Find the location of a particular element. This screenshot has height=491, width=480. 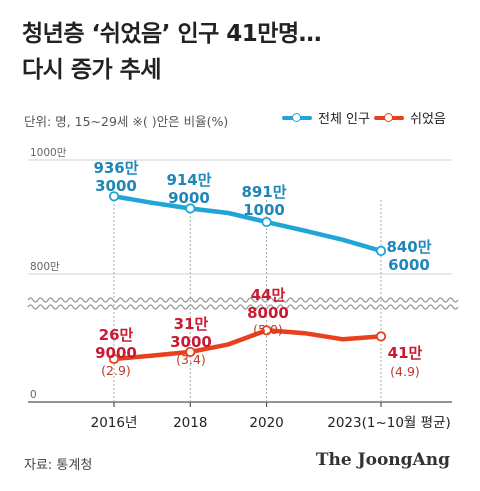

legend-item-rest: 쉬었음 is located at coordinates (410, 117).